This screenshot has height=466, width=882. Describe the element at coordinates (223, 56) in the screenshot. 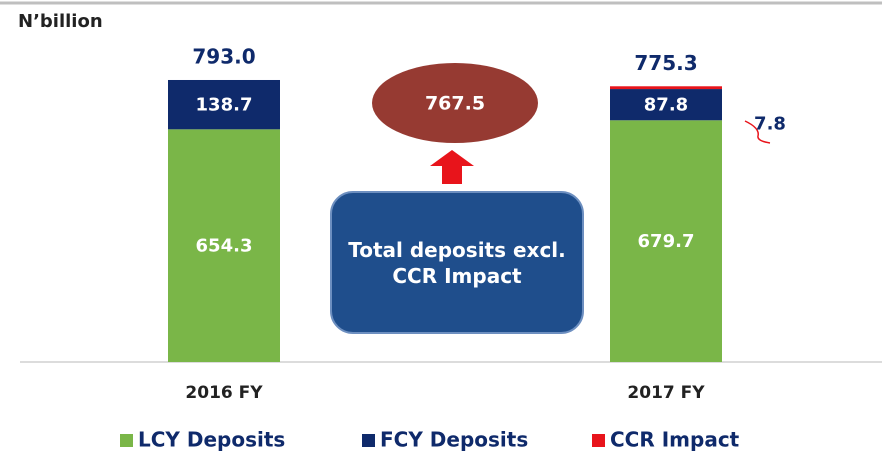

I see `total-label: 793.0` at that location.